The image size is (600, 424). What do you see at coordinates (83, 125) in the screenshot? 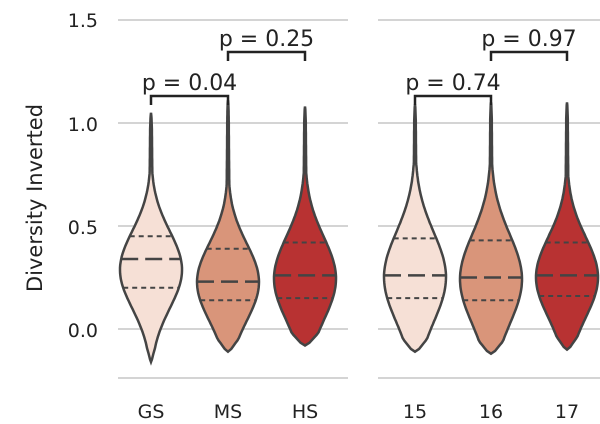
I see `y-tick-1.0: 1.0` at bounding box center [83, 125].